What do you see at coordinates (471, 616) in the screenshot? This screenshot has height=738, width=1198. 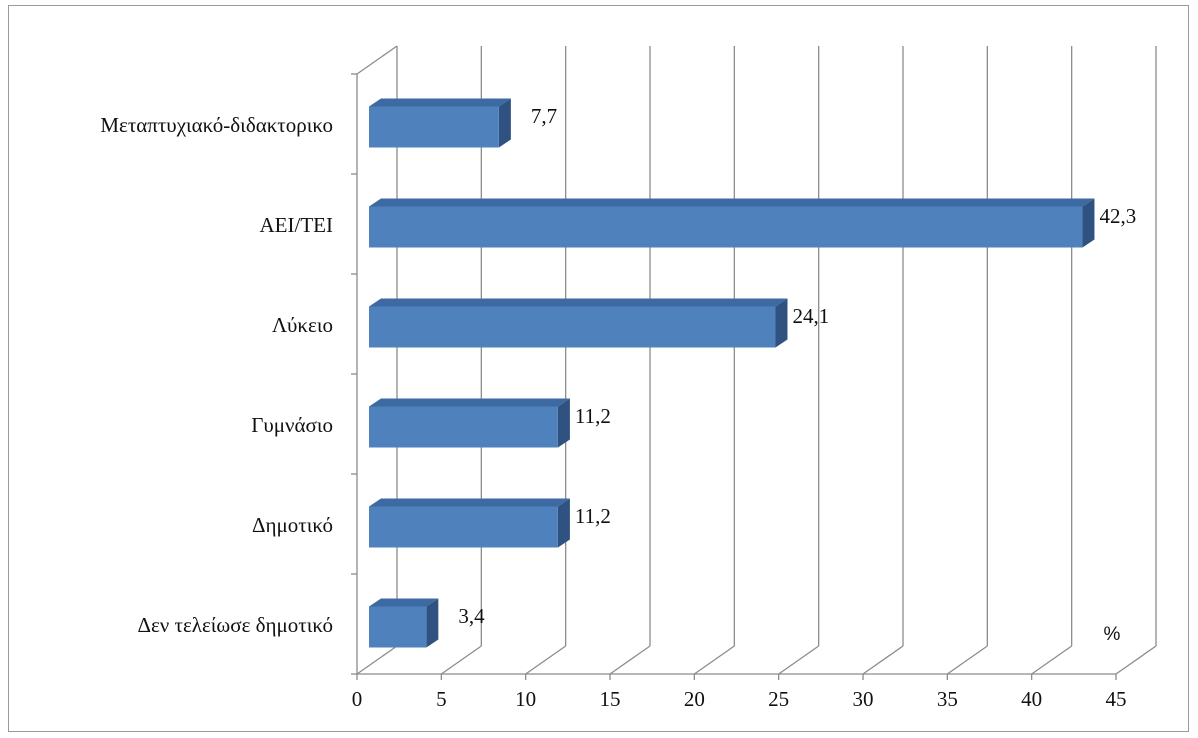 I see `data-label: 3,4` at bounding box center [471, 616].